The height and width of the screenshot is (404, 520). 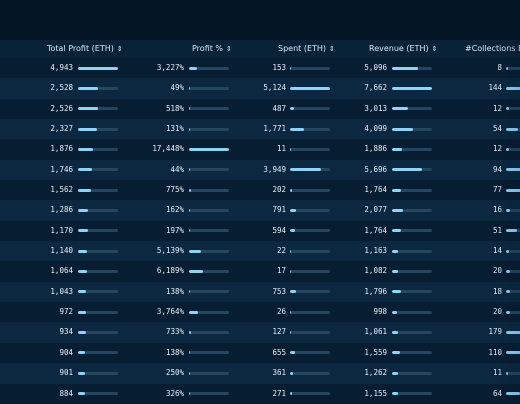 I want to click on table-row: 1,064 6,189% 17 1,082 20, so click(x=260, y=271).